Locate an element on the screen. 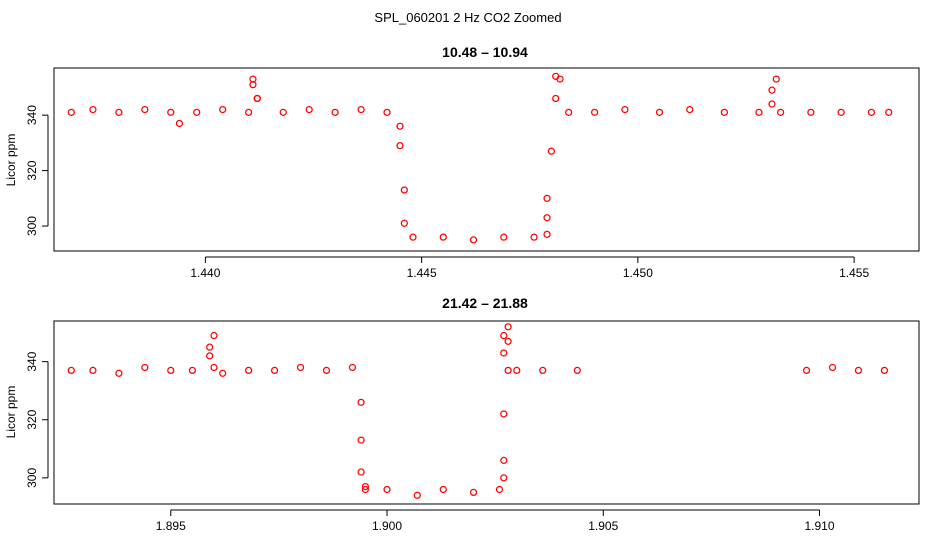 The image size is (936, 540). top-x-axis: 1.440 1.445 1.450 1.455 is located at coordinates (529, 268).